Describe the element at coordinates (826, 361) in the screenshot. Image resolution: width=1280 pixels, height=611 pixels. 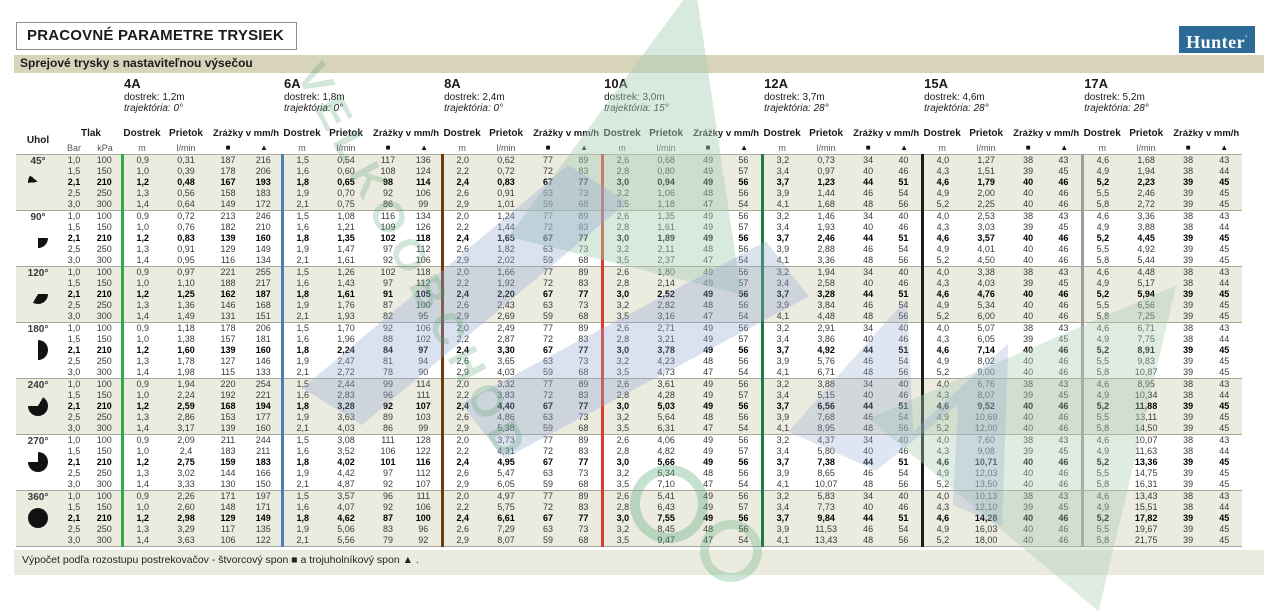
I see `prietok-value: 5,76` at that location.